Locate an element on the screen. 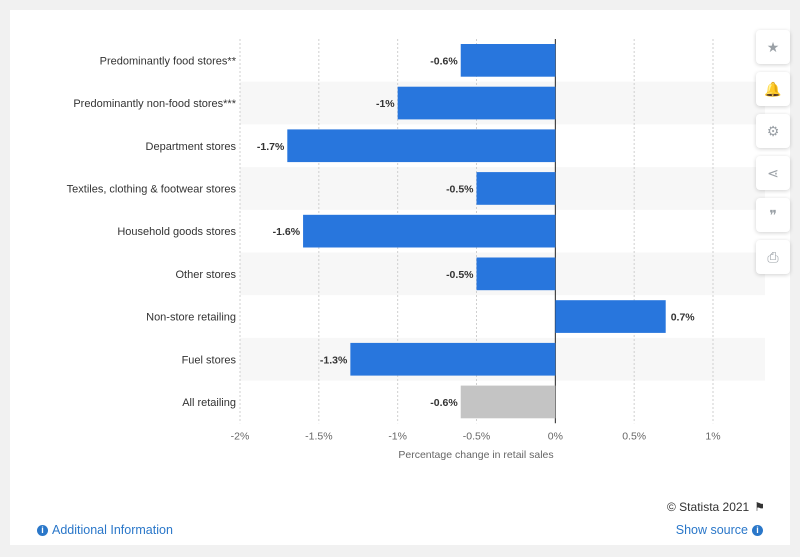 The width and height of the screenshot is (800, 557). category-label: Household goods stores is located at coordinates (176, 232).